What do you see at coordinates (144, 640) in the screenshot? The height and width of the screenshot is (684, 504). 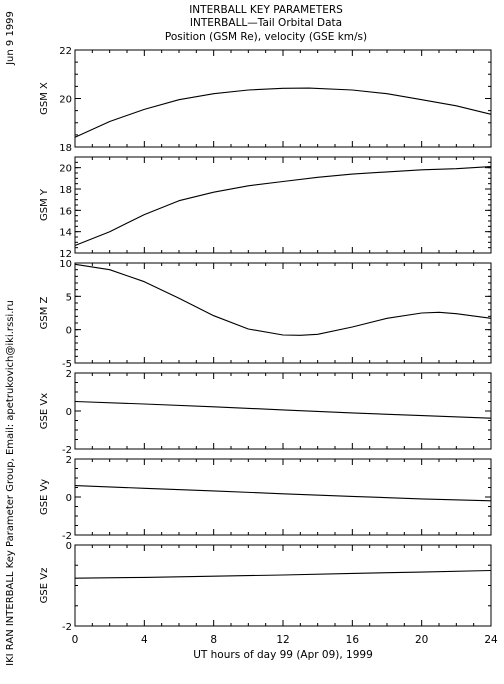 I see `x-tick-label: 4` at bounding box center [144, 640].